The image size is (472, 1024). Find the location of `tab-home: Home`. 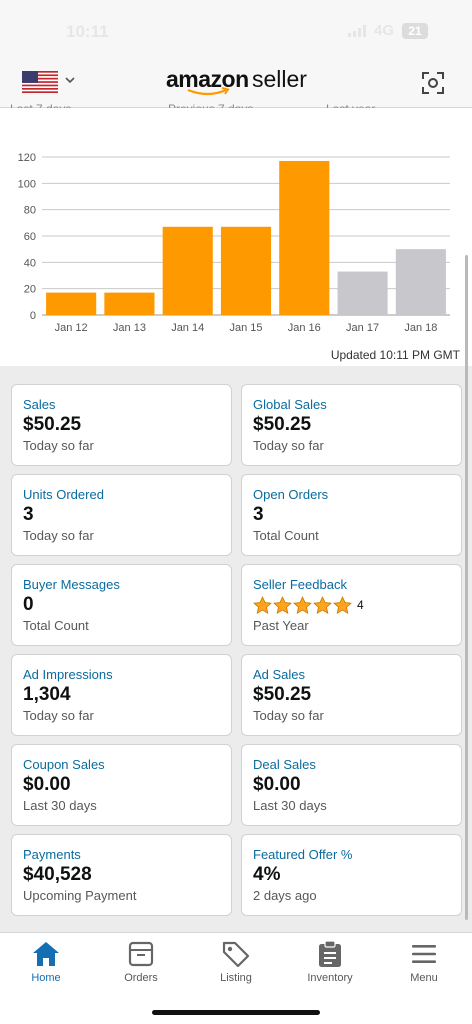

tab-home: Home is located at coordinates (46, 965).